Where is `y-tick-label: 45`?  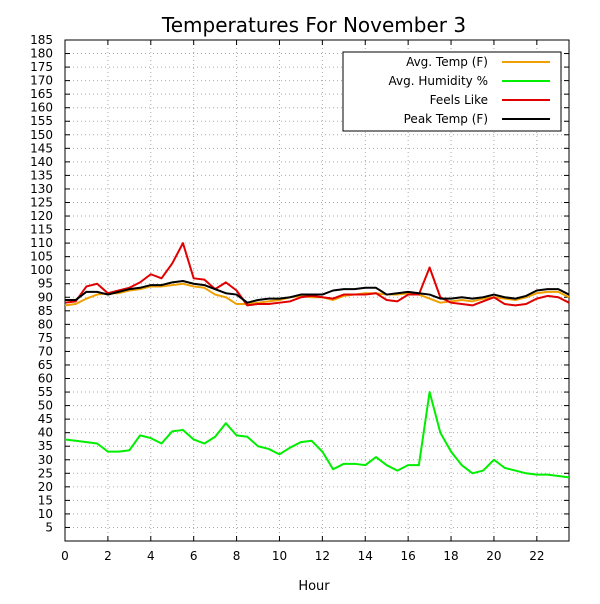
y-tick-label: 45 is located at coordinates (45, 419).